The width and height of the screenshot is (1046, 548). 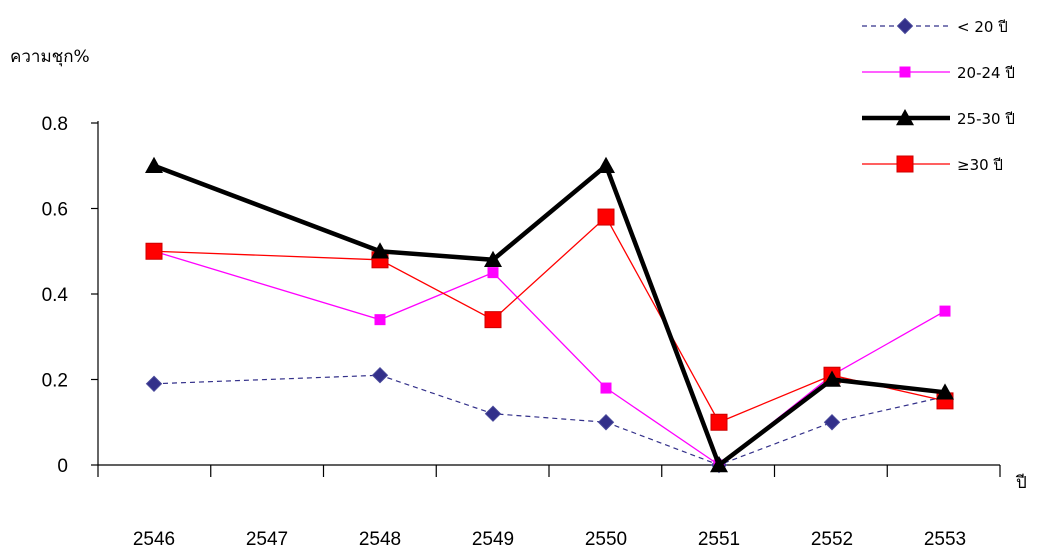 What do you see at coordinates (832, 538) in the screenshot?
I see `x-tick-label: 2552` at bounding box center [832, 538].